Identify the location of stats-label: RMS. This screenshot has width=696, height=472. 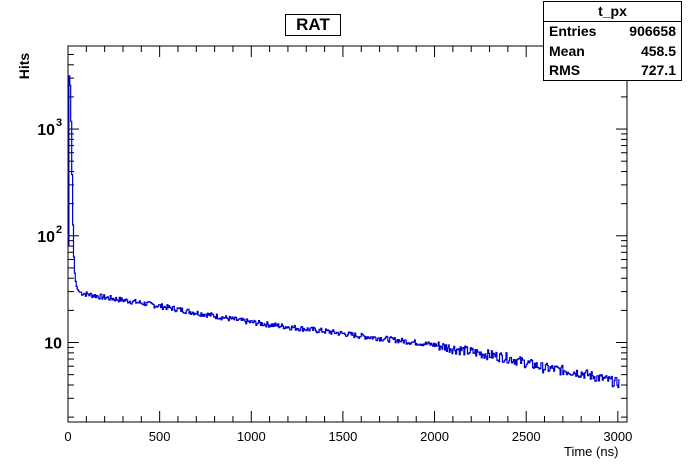
(565, 70).